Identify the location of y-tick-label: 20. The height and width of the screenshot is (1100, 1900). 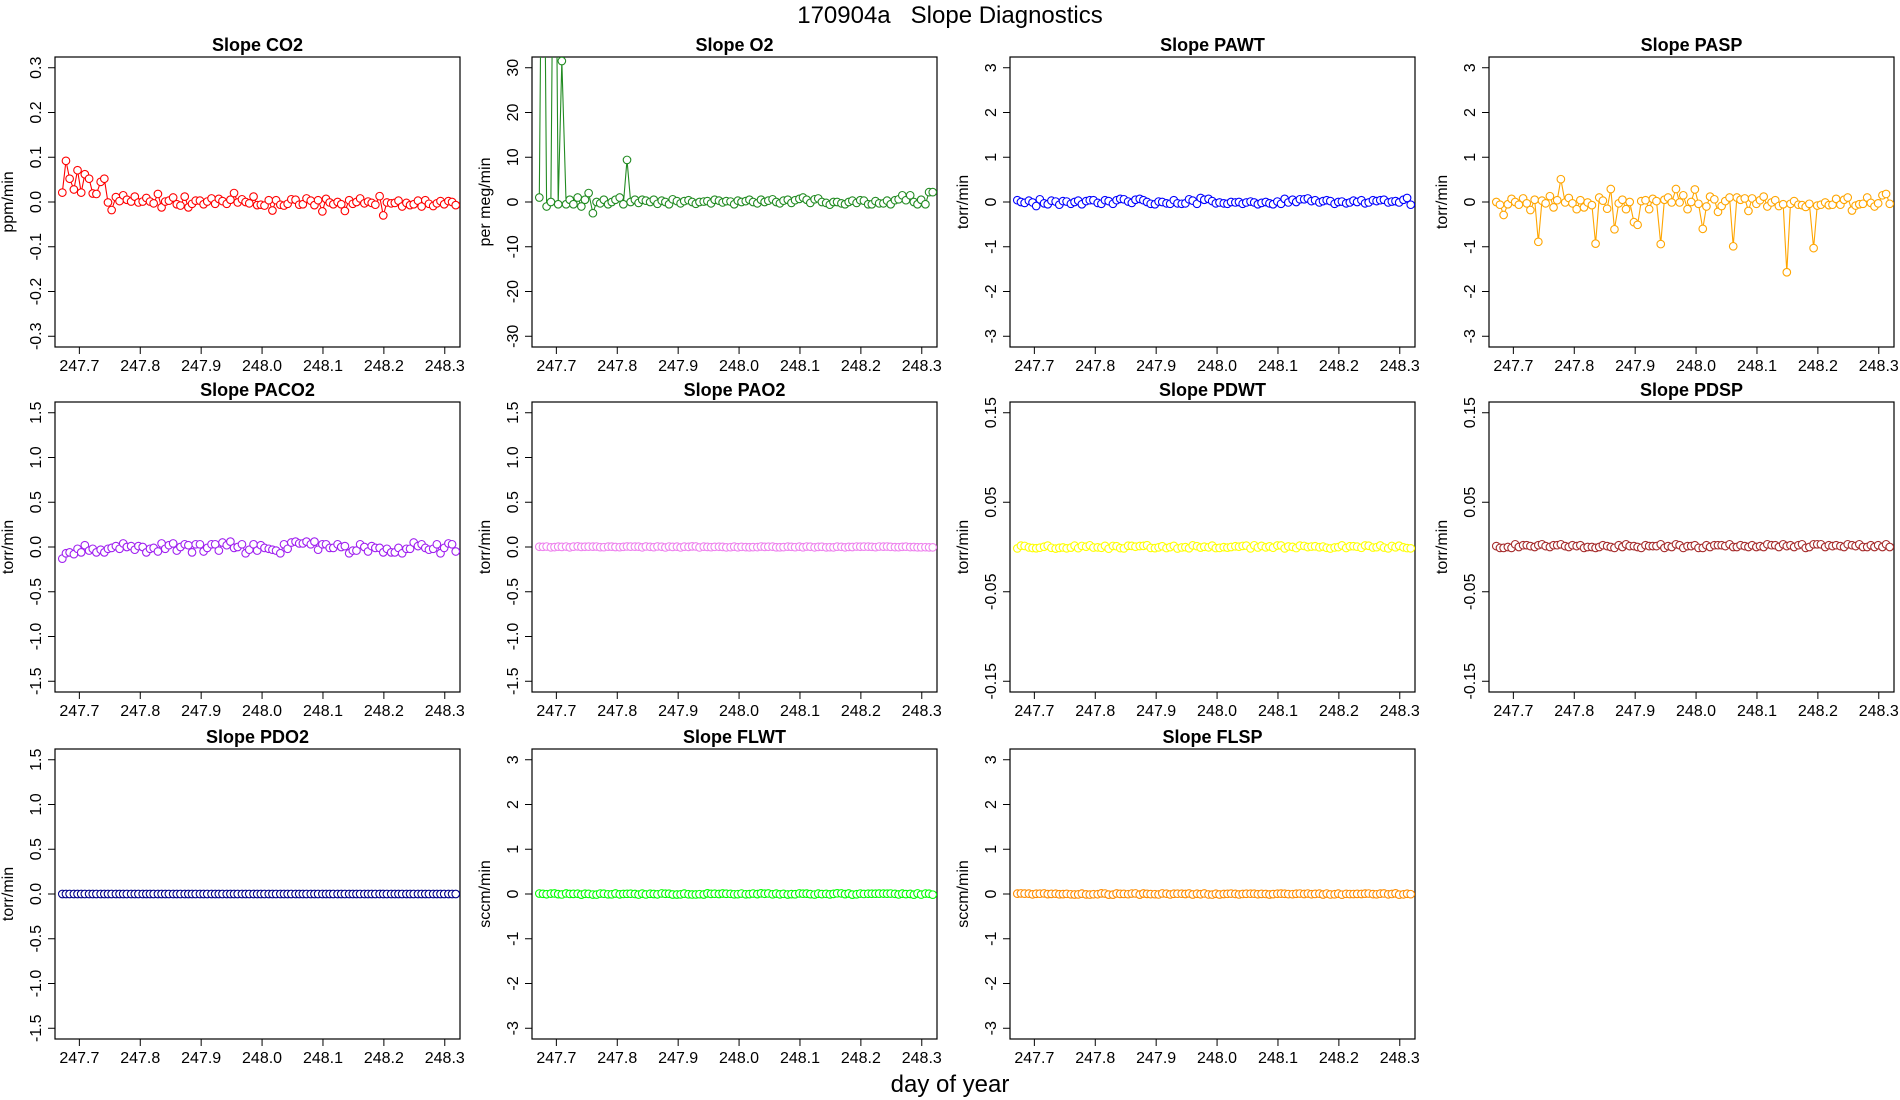
(513, 112).